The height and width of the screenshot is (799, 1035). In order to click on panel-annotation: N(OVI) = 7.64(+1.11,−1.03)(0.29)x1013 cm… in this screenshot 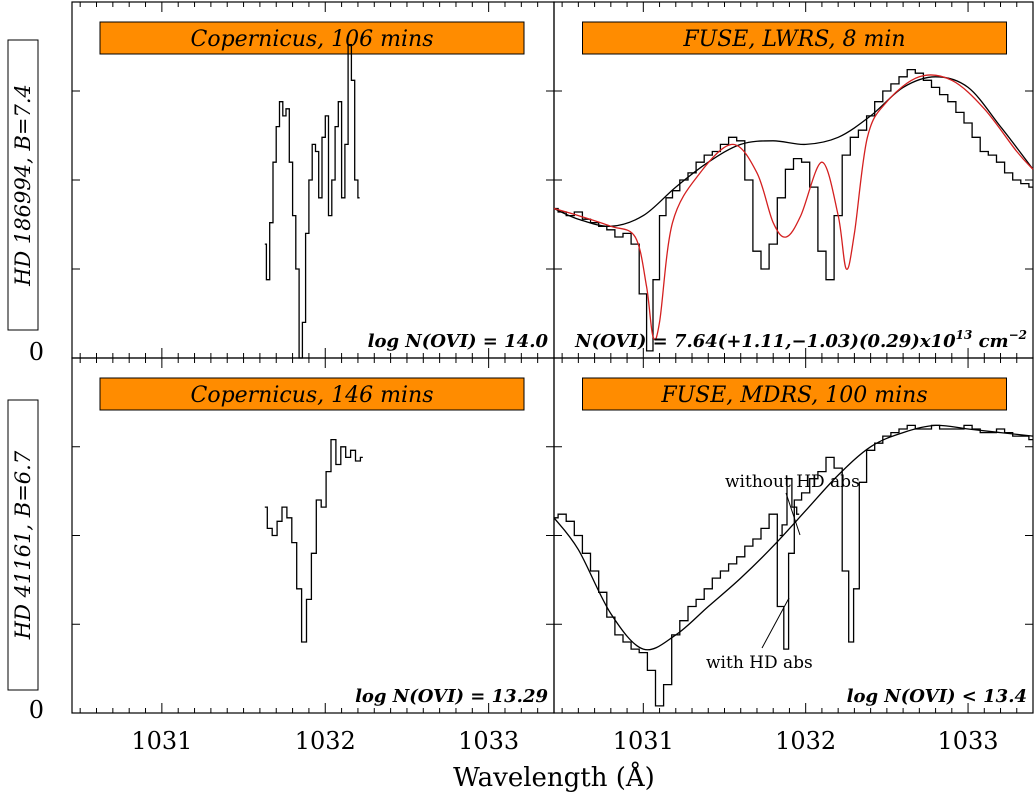, I will do `click(800, 340)`.